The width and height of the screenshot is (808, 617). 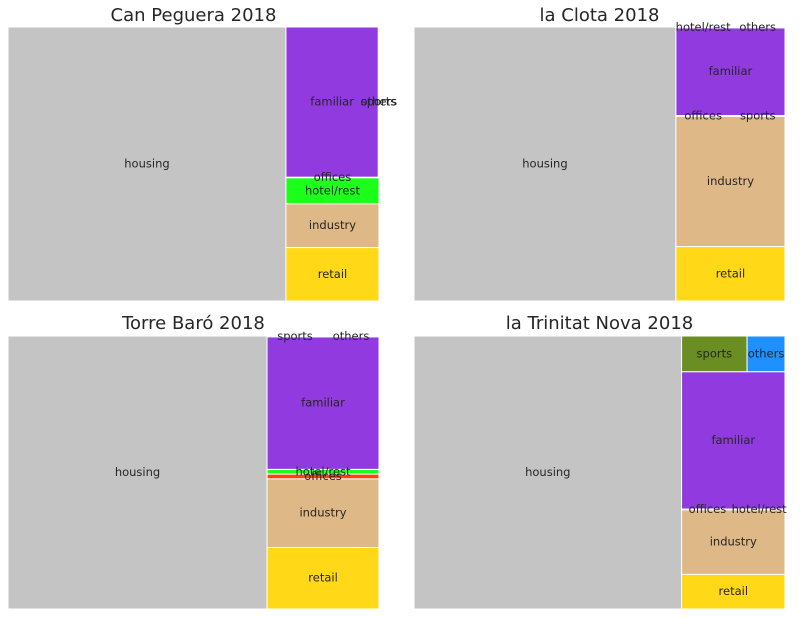 I want to click on treemap-cell-others, so click(x=766, y=354).